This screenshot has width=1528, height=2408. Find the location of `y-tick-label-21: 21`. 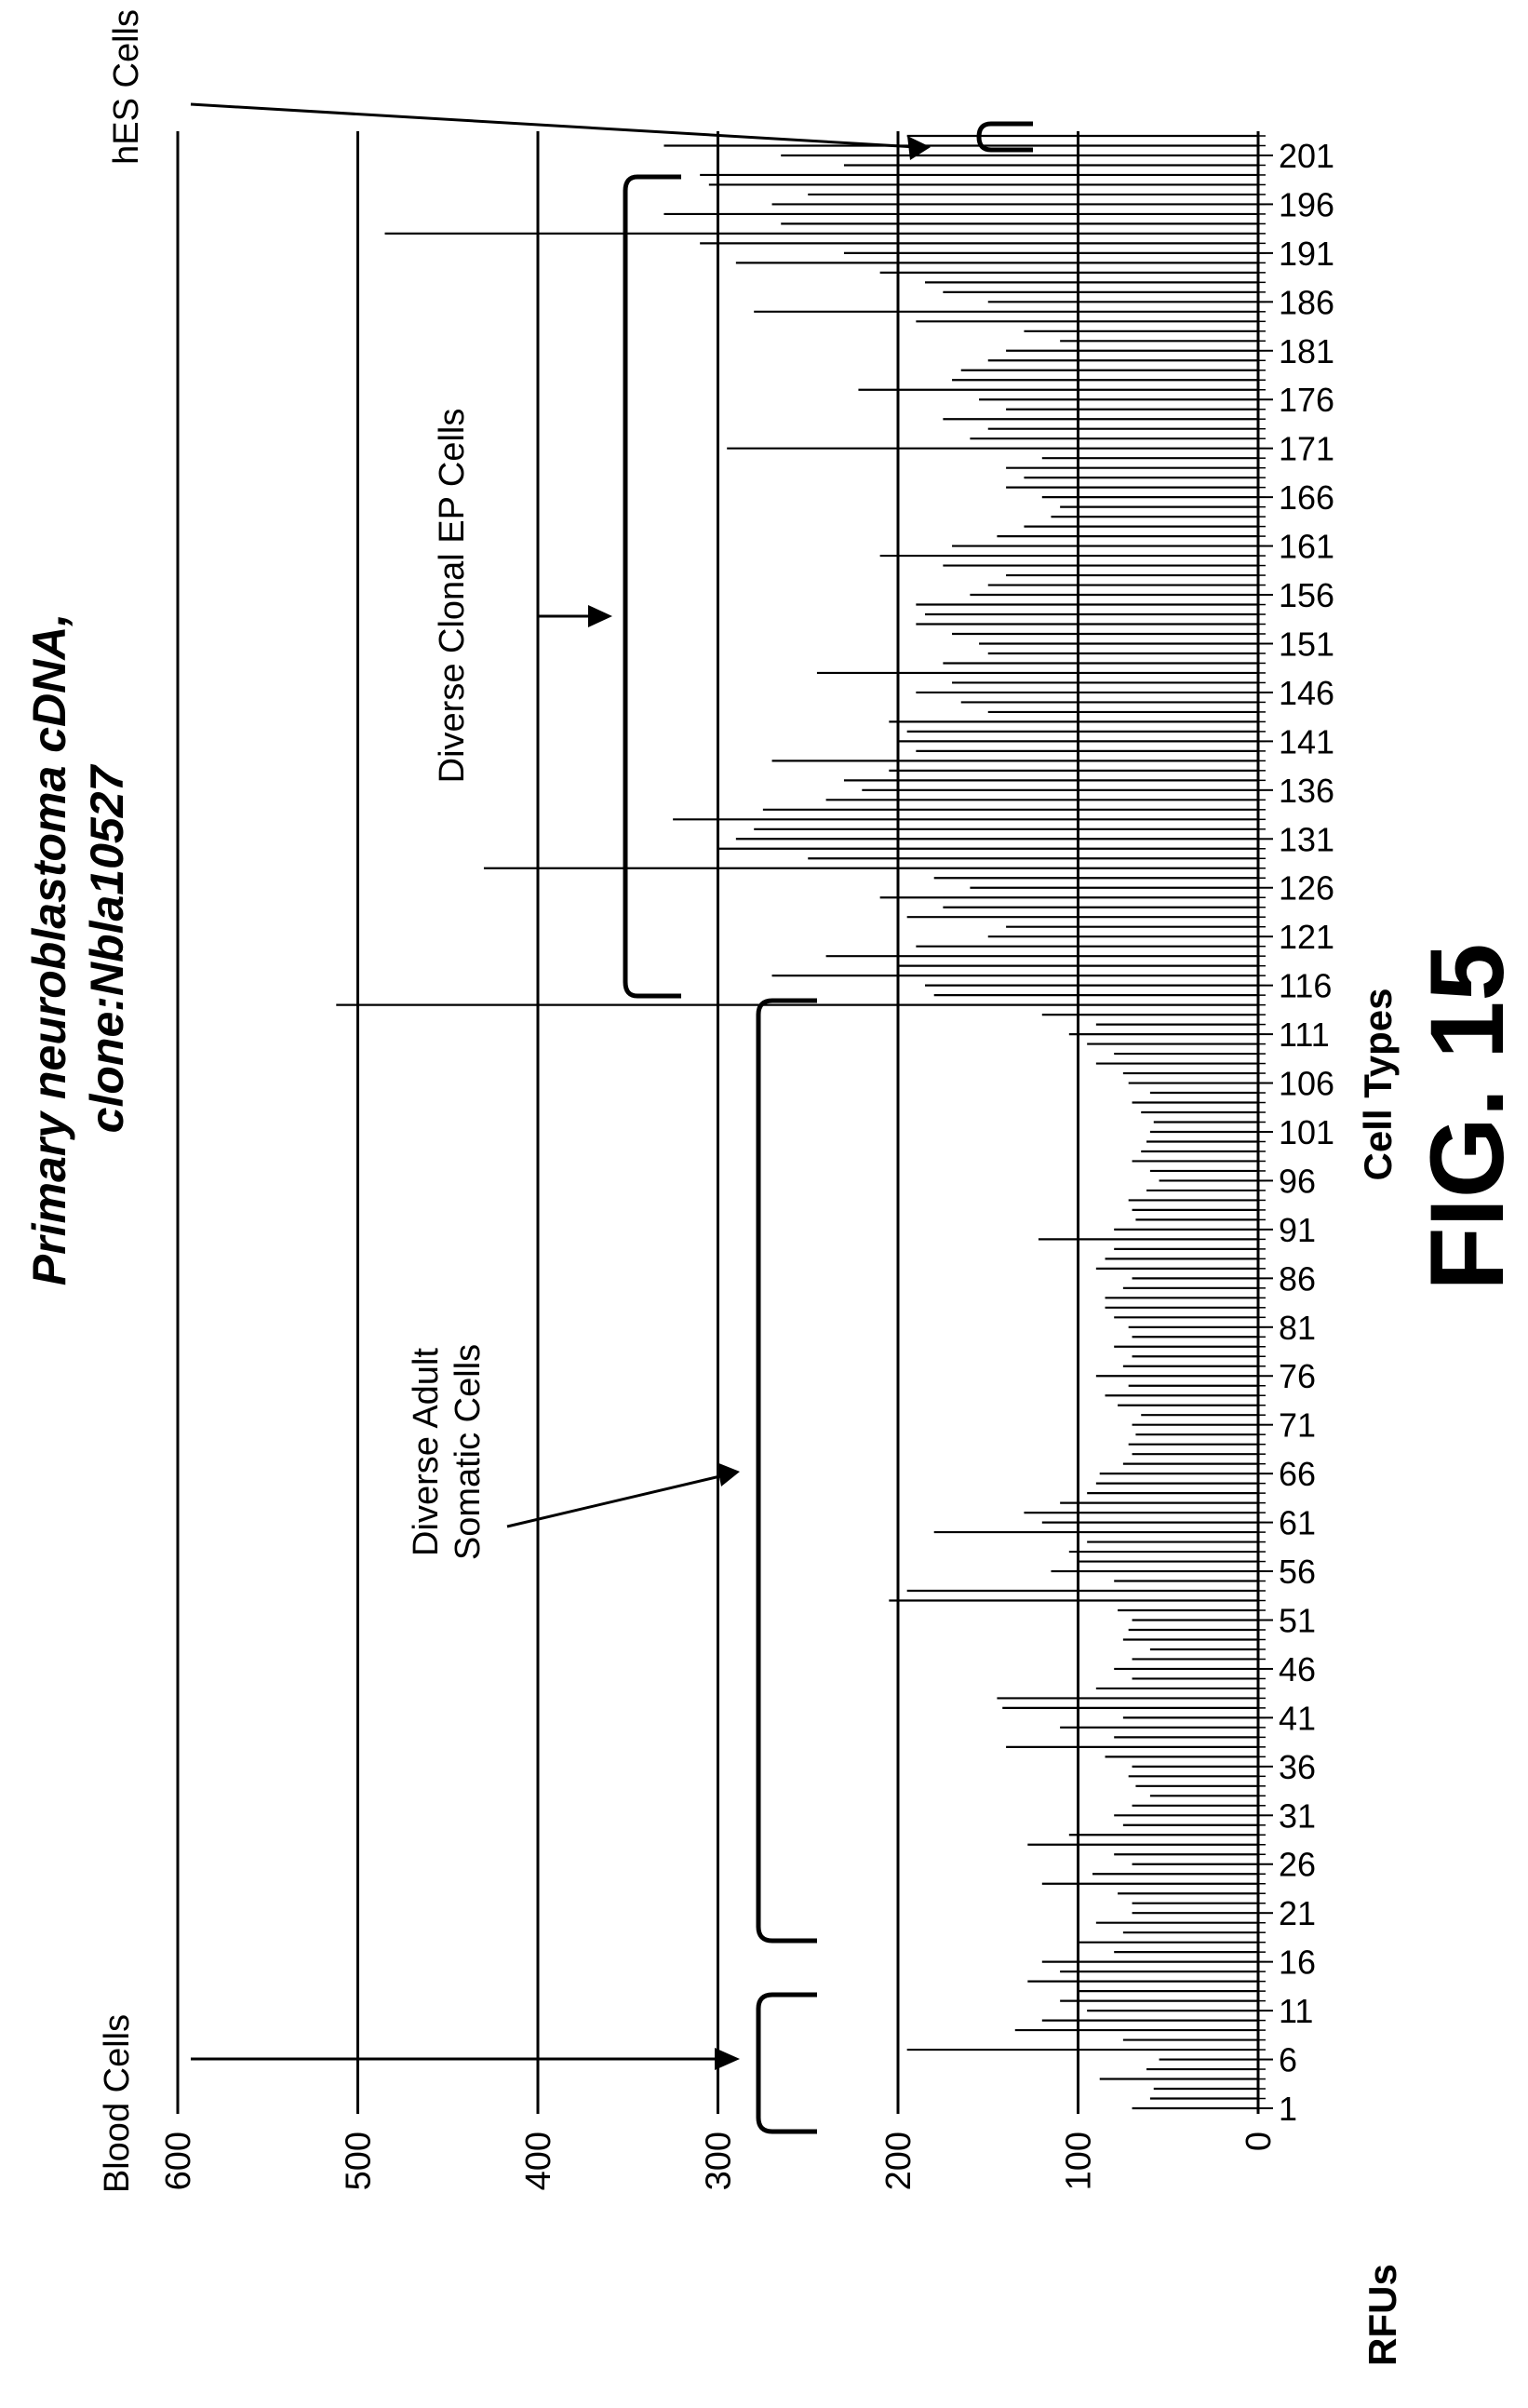

y-tick-label-21: 21 is located at coordinates (1298, 1913).